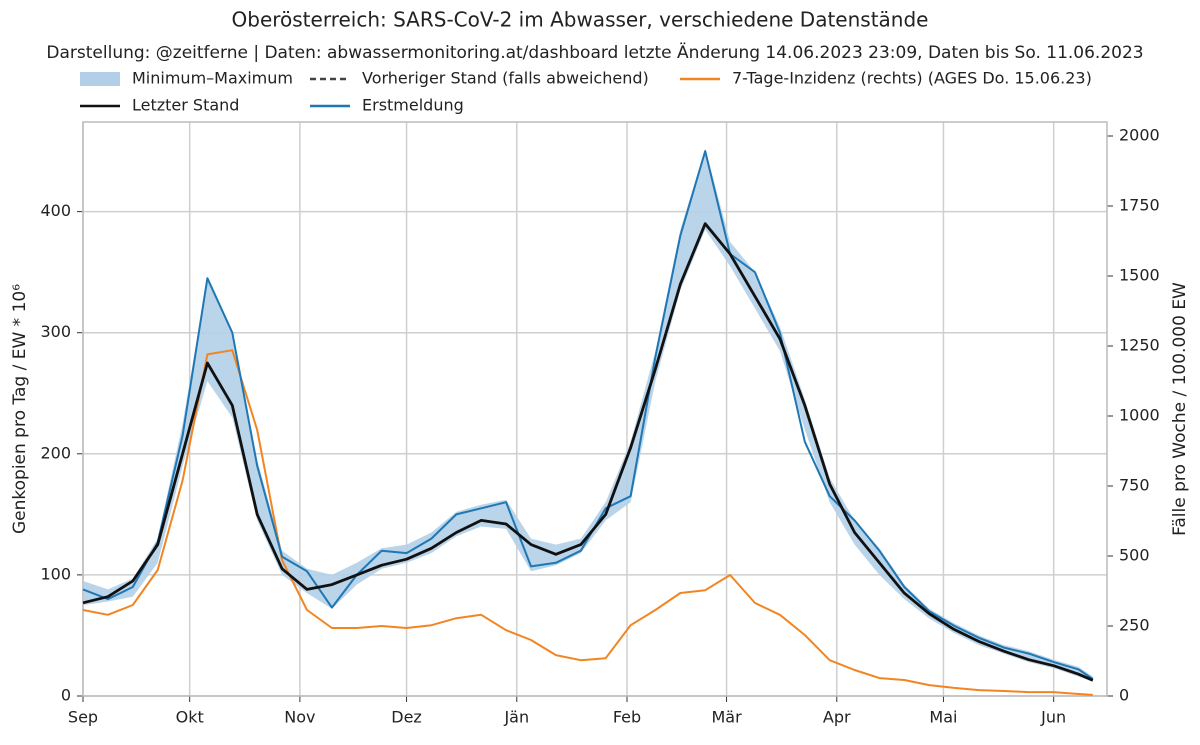 This screenshot has width=1200, height=745. What do you see at coordinates (943, 717) in the screenshot?
I see `x-tick-label: Mai` at bounding box center [943, 717].